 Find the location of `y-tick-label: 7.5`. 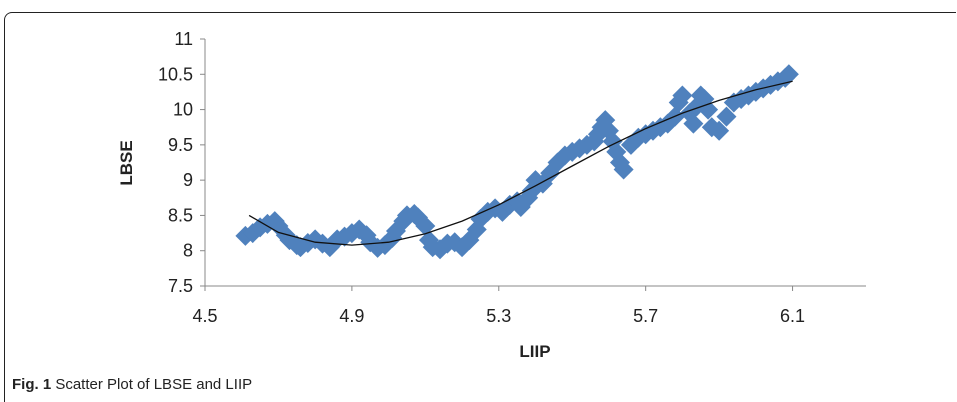

y-tick-label: 7.5 is located at coordinates (180, 286).